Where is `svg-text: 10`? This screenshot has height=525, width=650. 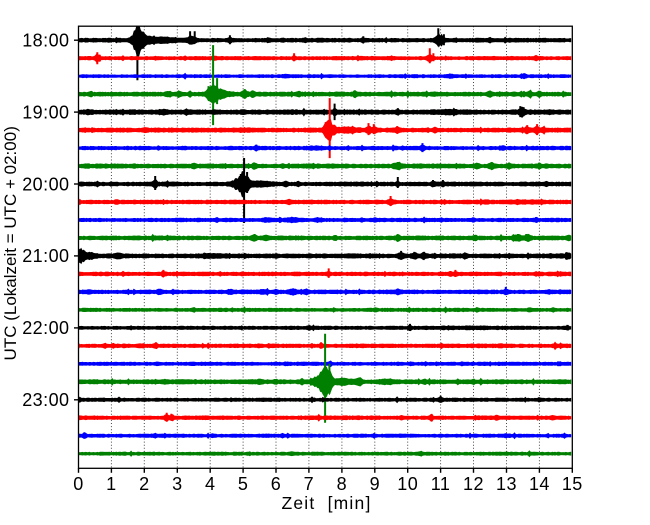
svg-text: 10 is located at coordinates (407, 484).